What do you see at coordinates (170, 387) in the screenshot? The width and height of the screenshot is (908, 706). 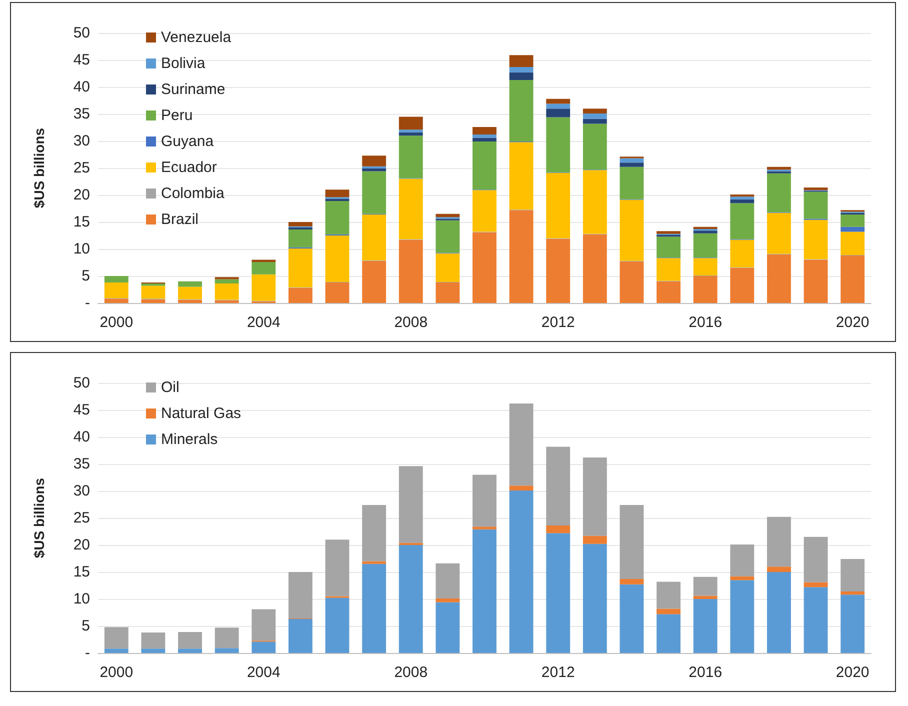 I see `legend-label: Oil` at bounding box center [170, 387].